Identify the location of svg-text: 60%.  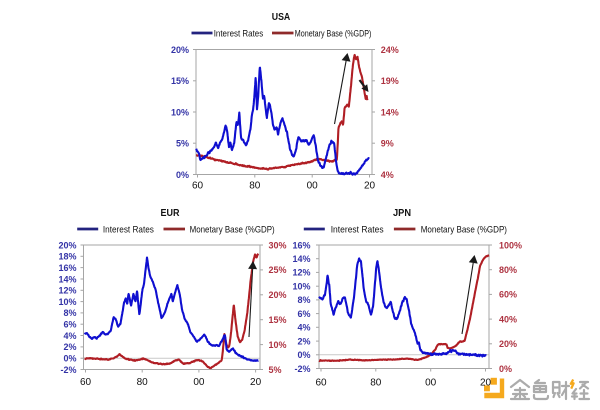
(508, 295).